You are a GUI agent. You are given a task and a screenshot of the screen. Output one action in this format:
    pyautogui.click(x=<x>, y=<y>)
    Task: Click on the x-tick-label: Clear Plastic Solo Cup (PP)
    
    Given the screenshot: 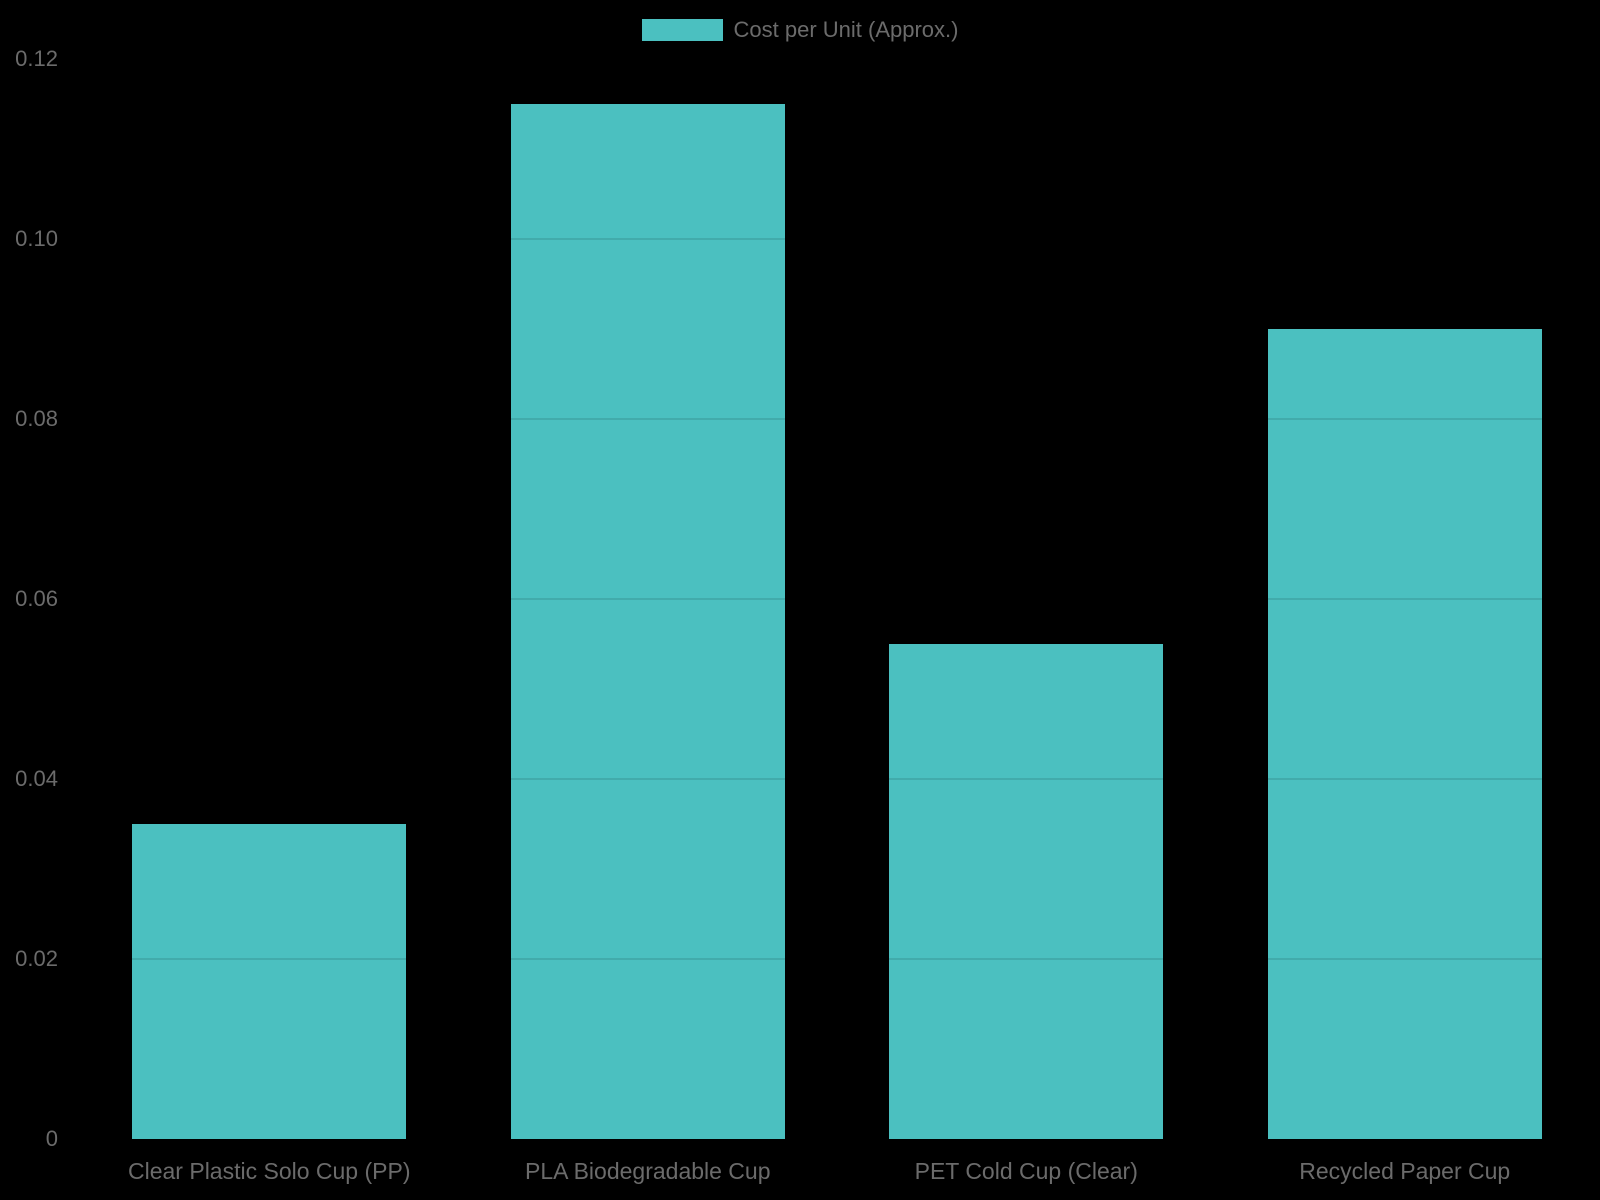 What is the action you would take?
    pyautogui.click(x=269, y=1171)
    